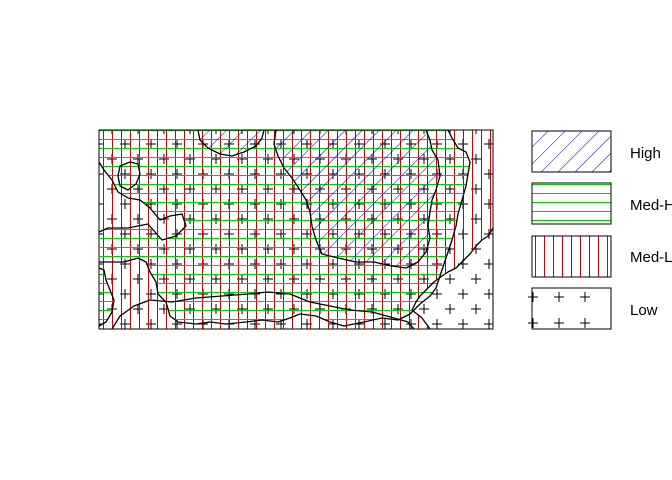 This screenshot has width=672, height=480. I want to click on legend-label-high: High, so click(645, 153).